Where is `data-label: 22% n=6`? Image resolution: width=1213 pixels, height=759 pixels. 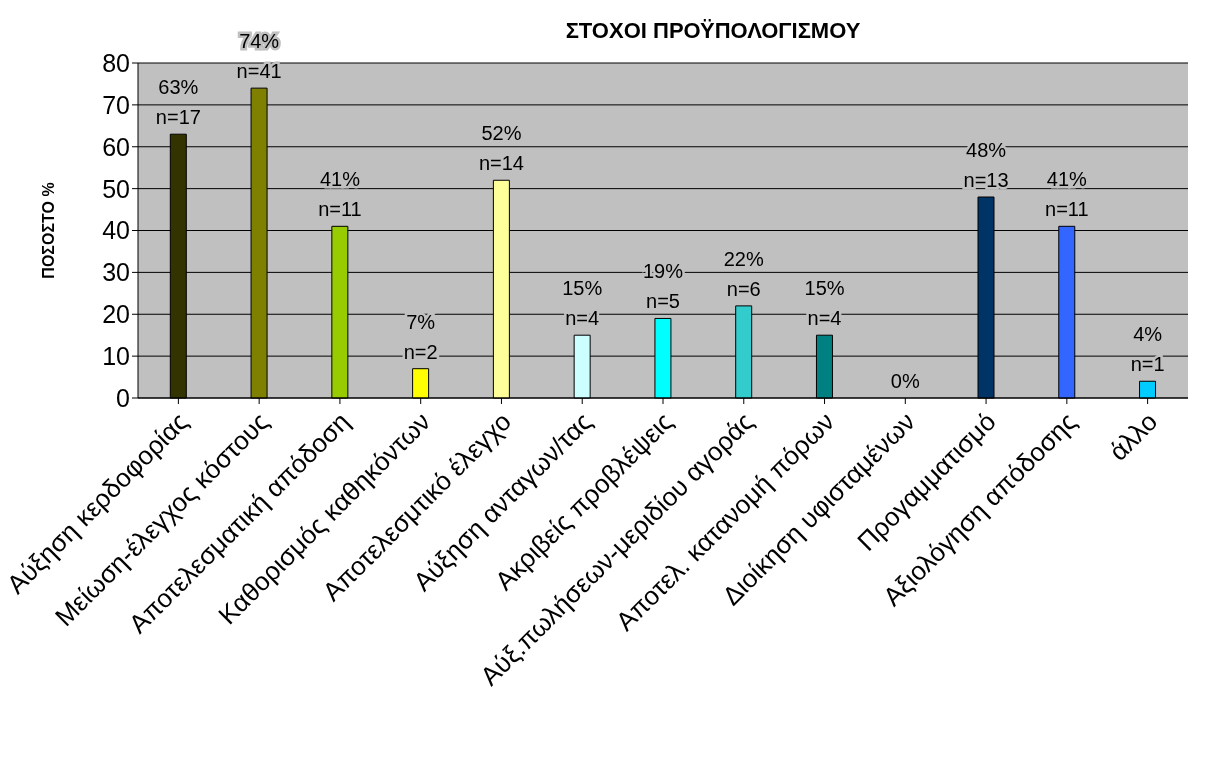 data-label: 22% n=6 is located at coordinates (743, 273).